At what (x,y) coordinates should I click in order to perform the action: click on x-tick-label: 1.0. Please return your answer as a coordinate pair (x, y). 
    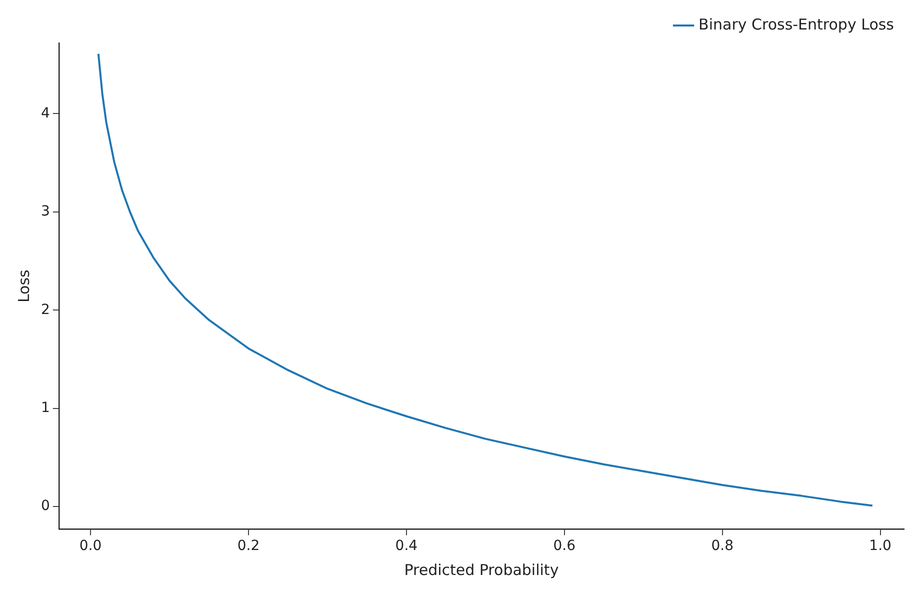
    Looking at the image, I should click on (880, 546).